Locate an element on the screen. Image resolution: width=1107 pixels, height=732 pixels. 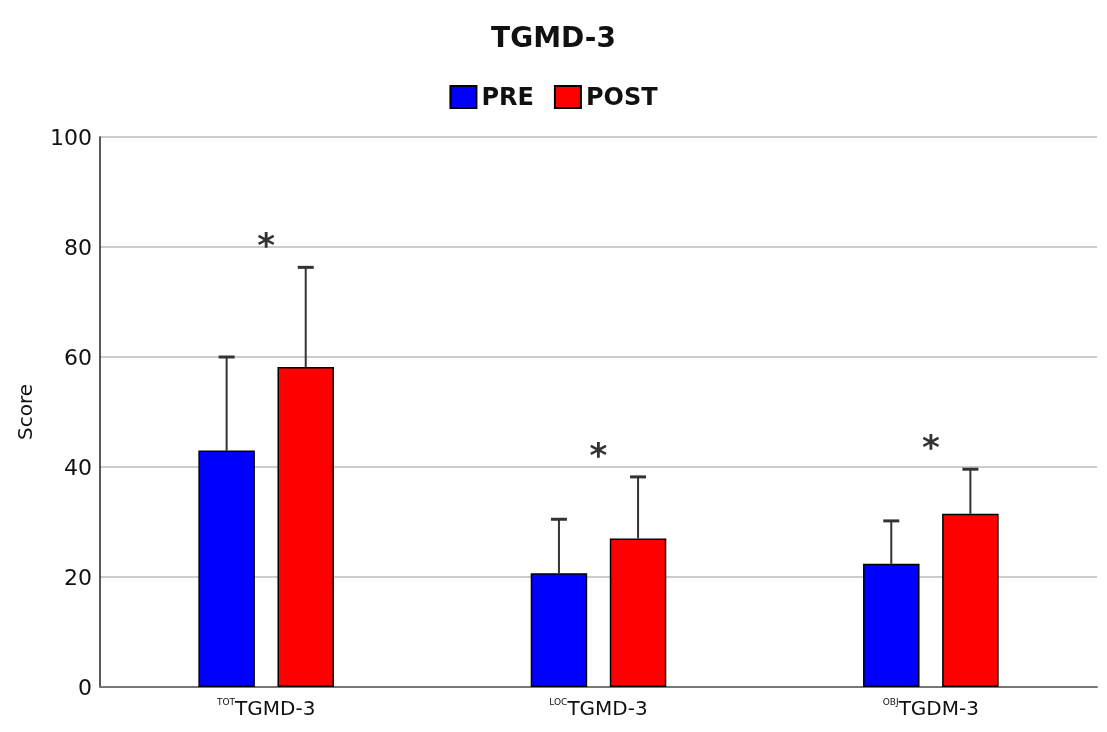
y-tick-label: 20 is located at coordinates (78, 577).